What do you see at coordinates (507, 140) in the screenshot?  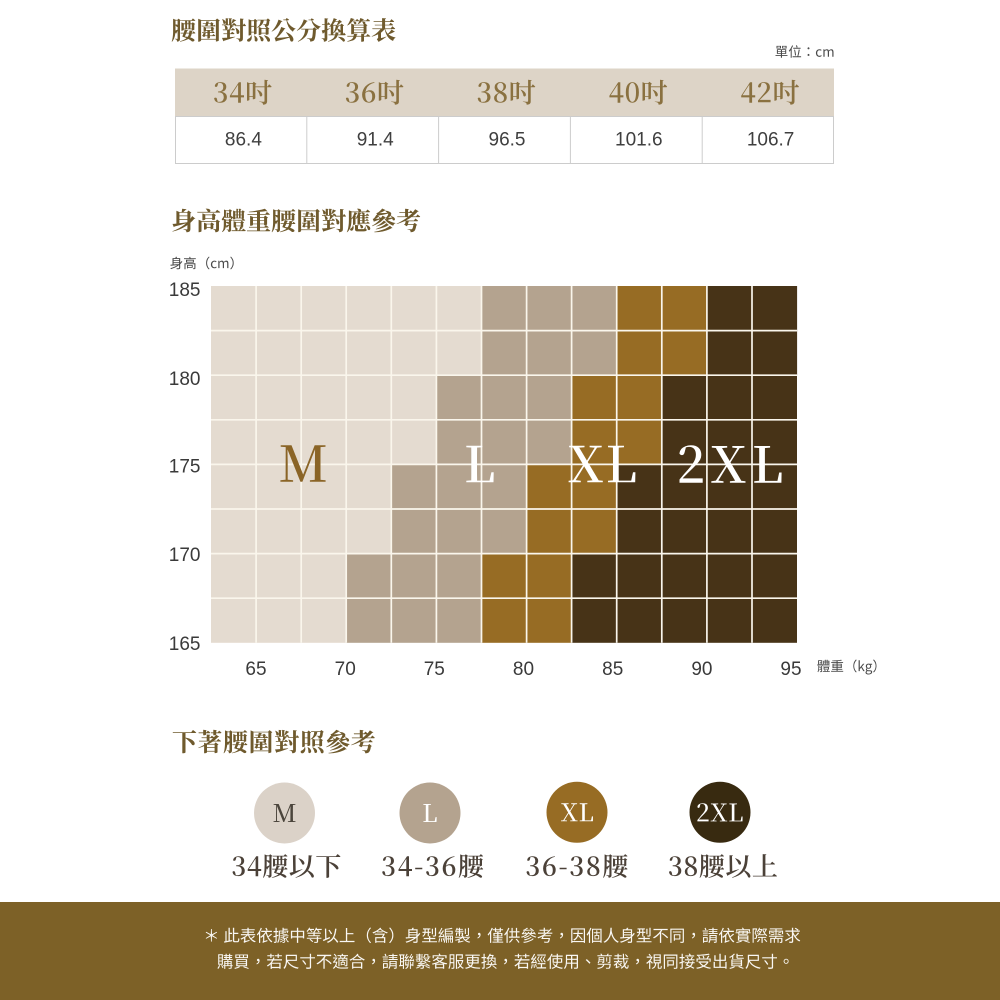 I see `svg-text: 96.5` at bounding box center [507, 140].